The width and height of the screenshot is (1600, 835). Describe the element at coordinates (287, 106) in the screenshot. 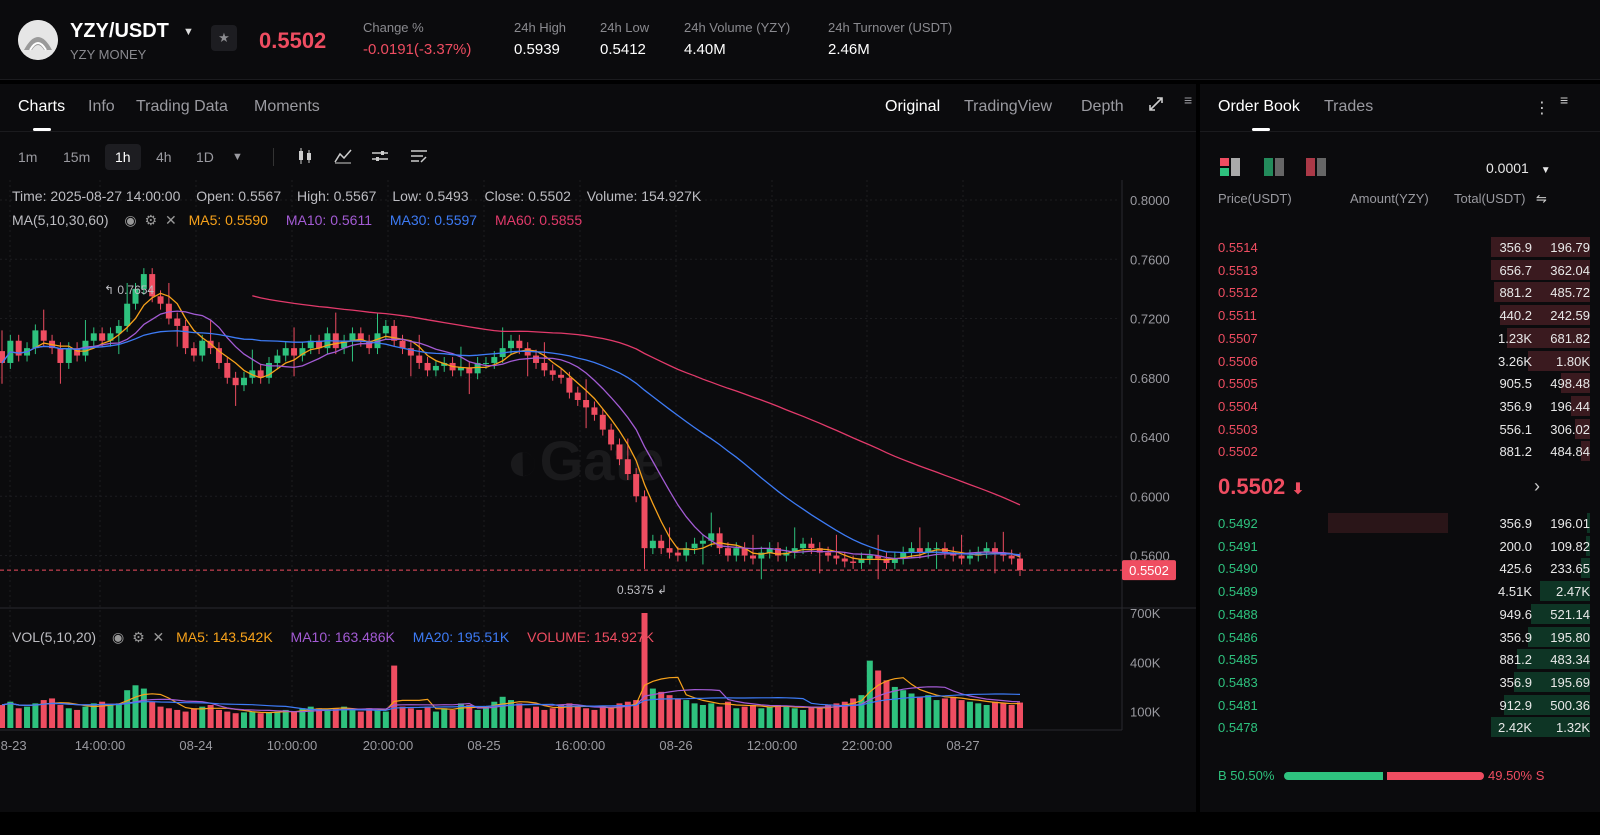

I see `tab-moments: Moments` at that location.